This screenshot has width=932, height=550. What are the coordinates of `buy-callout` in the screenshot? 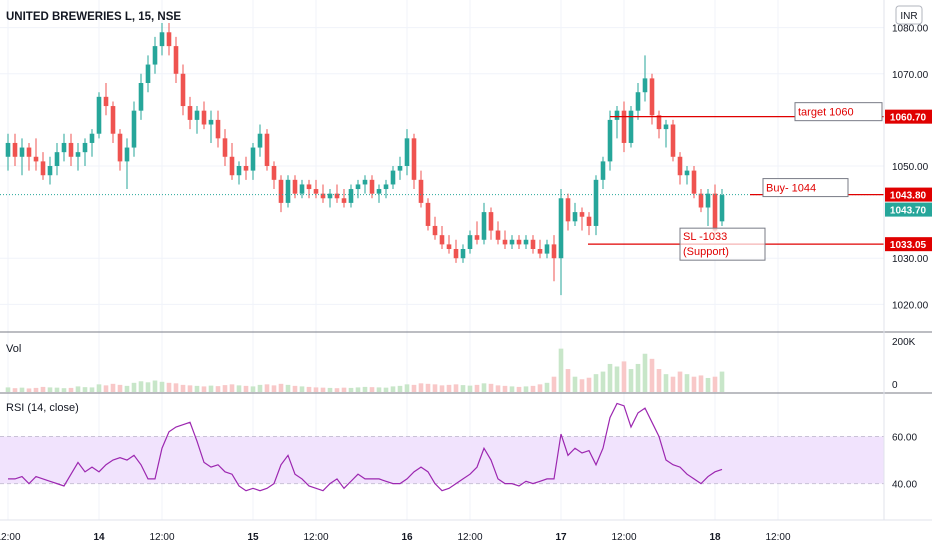 It's located at (805, 188).